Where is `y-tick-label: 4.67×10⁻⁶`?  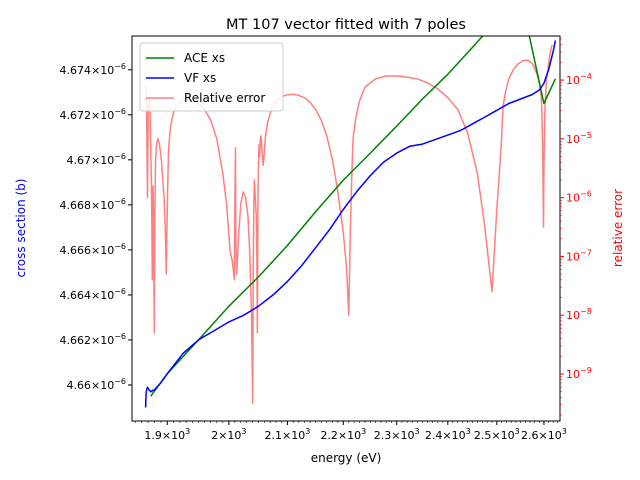
y-tick-label: 4.67×10⁻⁶ is located at coordinates (96, 159).